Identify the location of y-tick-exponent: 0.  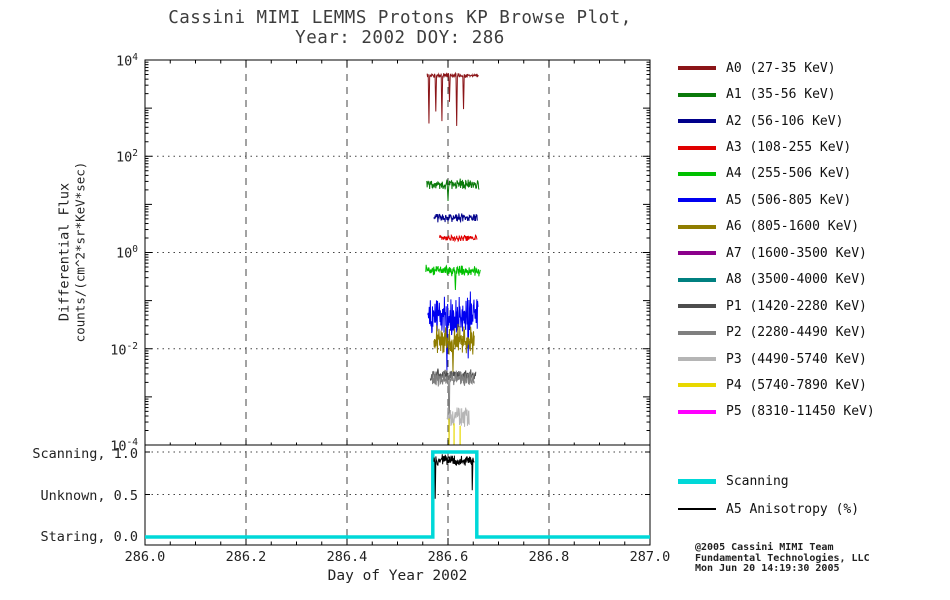
(135, 249).